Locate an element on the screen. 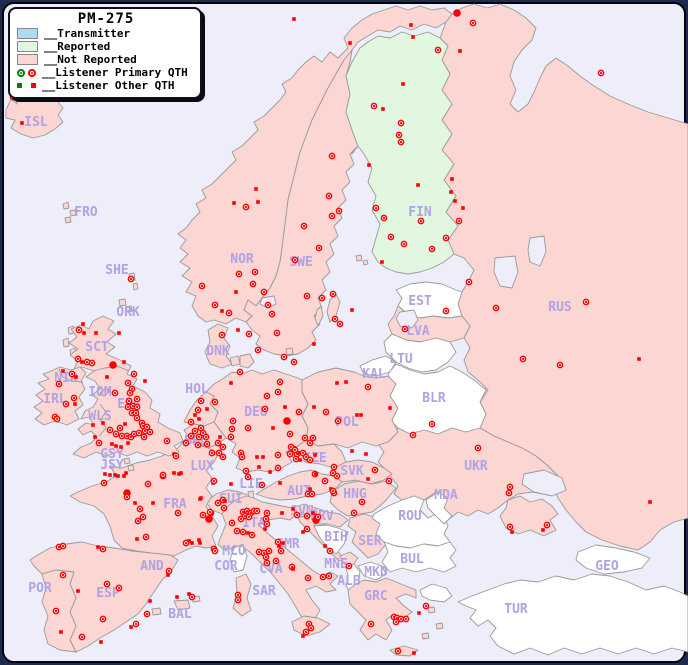  country-label-FIN: FIN is located at coordinates (420, 212).